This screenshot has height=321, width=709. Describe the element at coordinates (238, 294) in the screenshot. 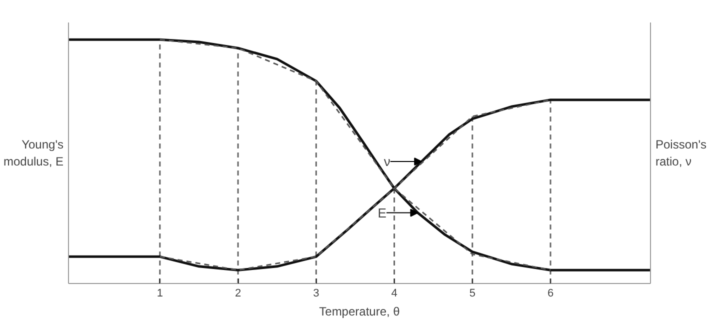

I see `x-tick-label: 2` at that location.